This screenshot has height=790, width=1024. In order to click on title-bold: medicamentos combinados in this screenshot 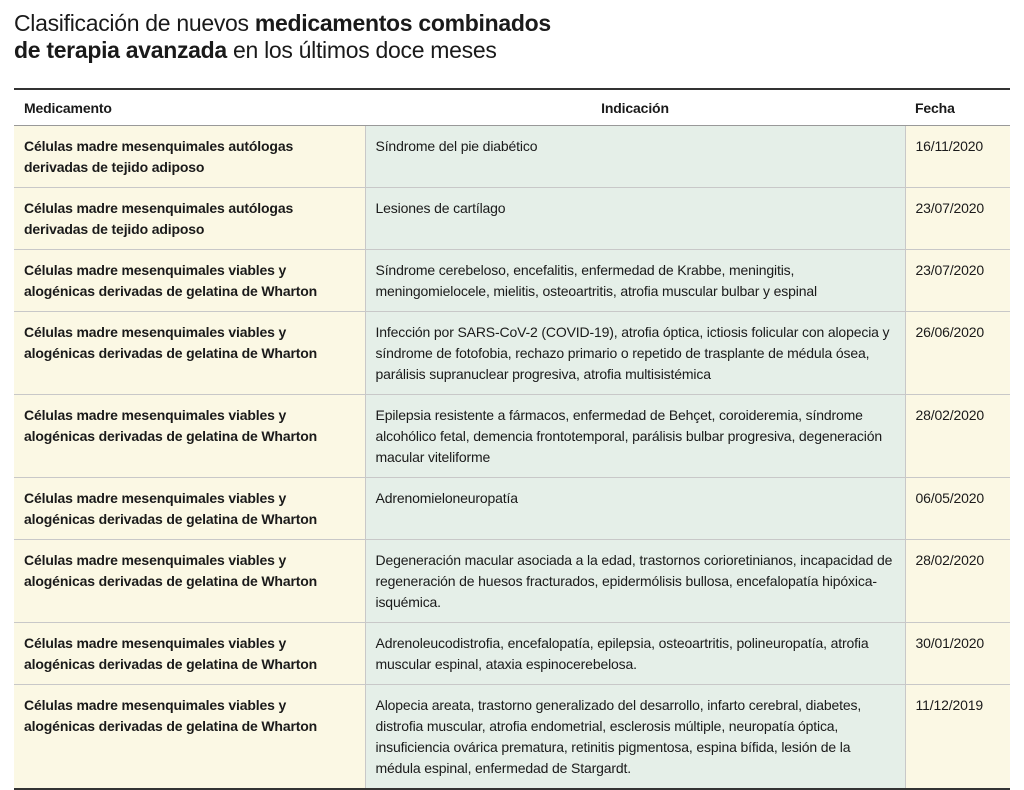, I will do `click(402, 23)`.